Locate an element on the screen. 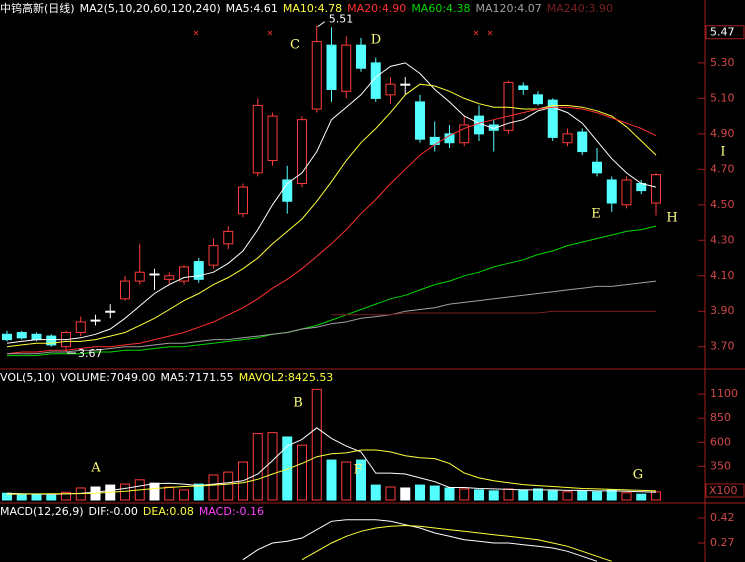 This screenshot has width=745, height=562. chart-subtitle: MA2(5,10,20,60,120,240) is located at coordinates (150, 8).